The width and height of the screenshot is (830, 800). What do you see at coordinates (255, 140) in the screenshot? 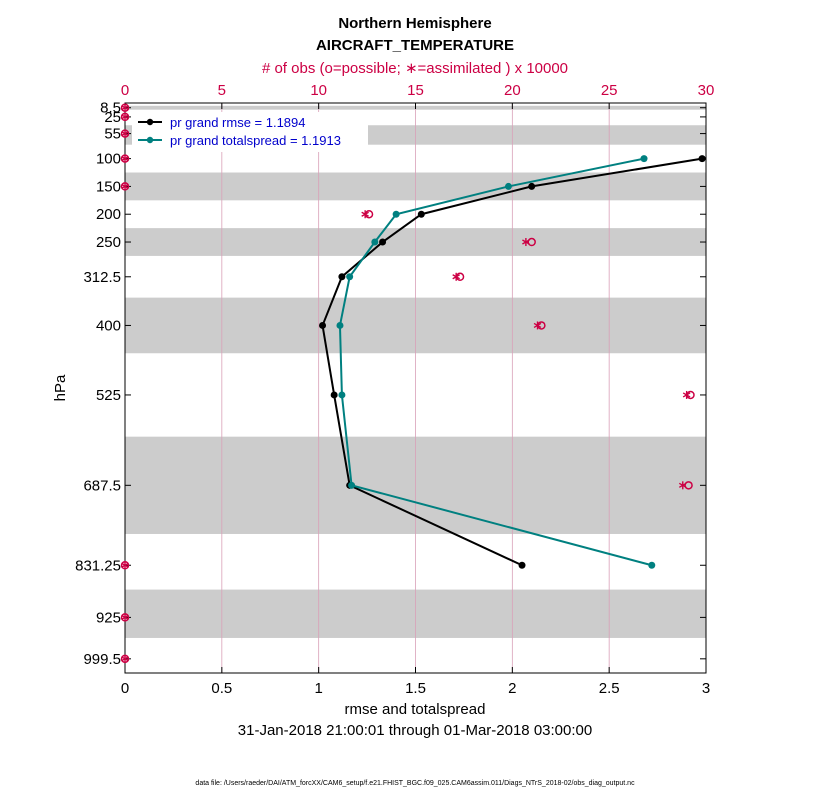
I see `legend-label-spread: pr grand totalspread = 1.1913` at bounding box center [255, 140].